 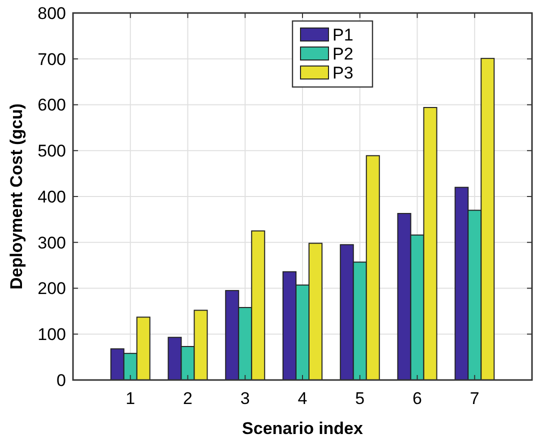 I want to click on x-tick-label: 7, so click(x=475, y=398).